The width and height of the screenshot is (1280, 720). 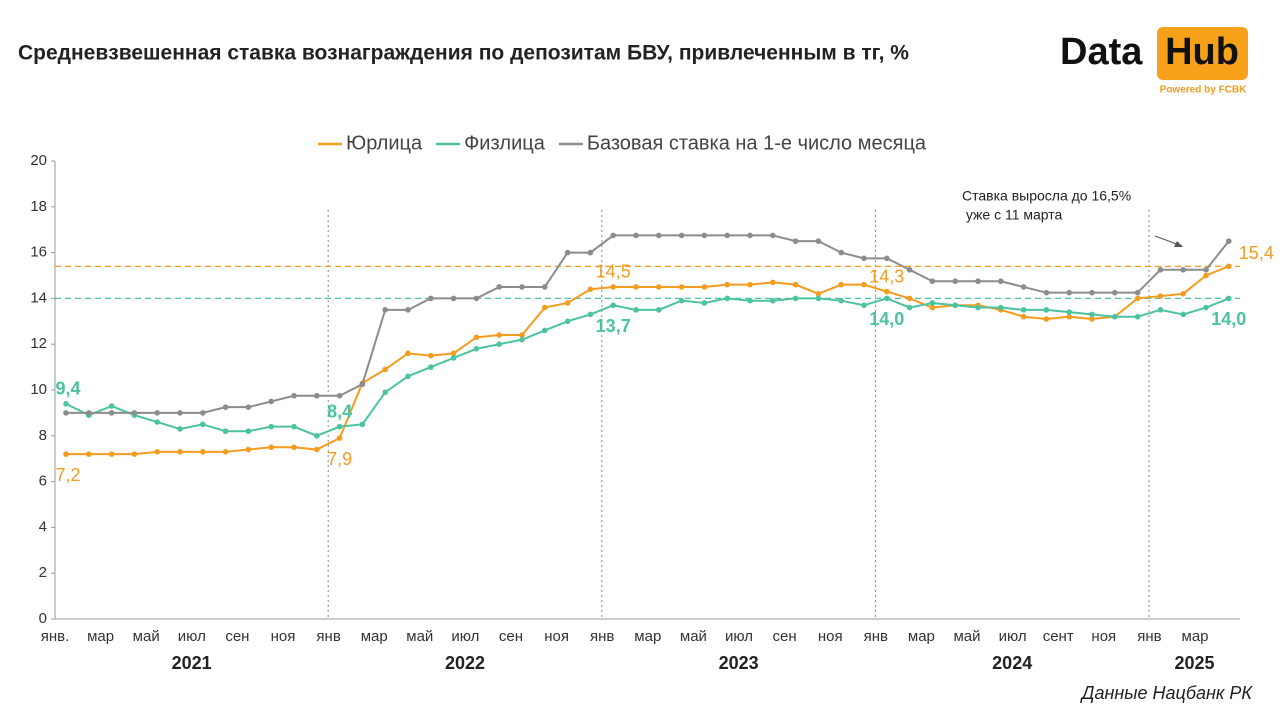 I want to click on source: Данные Нацбанк РК, so click(x=1167, y=693).